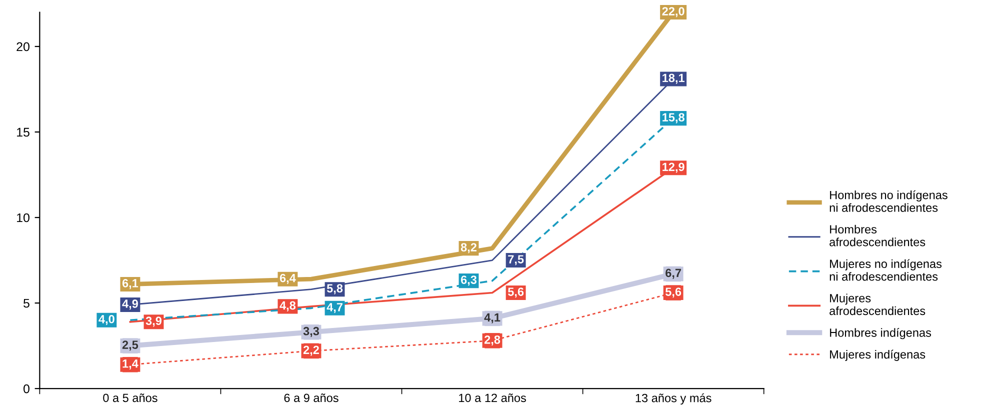  I want to click on data-label: 2,8, so click(492, 340).